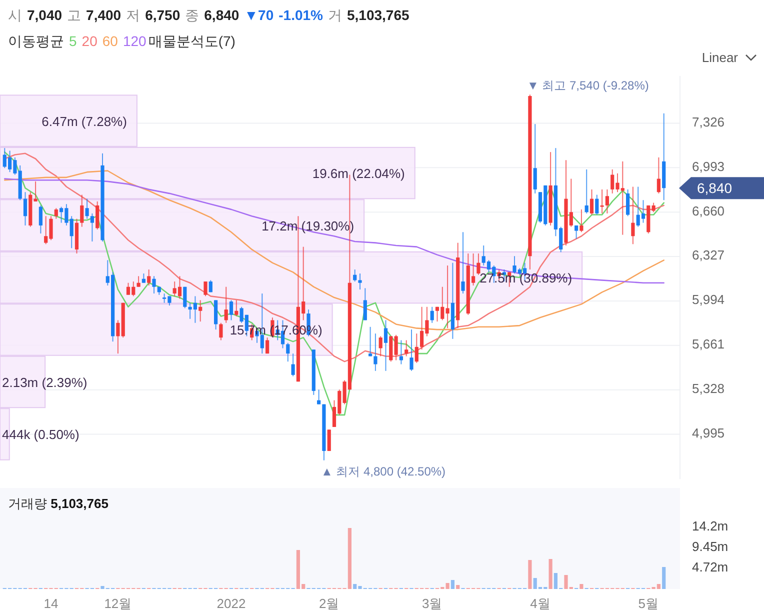 This screenshot has width=764, height=615. Describe the element at coordinates (90, 41) in the screenshot. I see `text: 20` at that location.